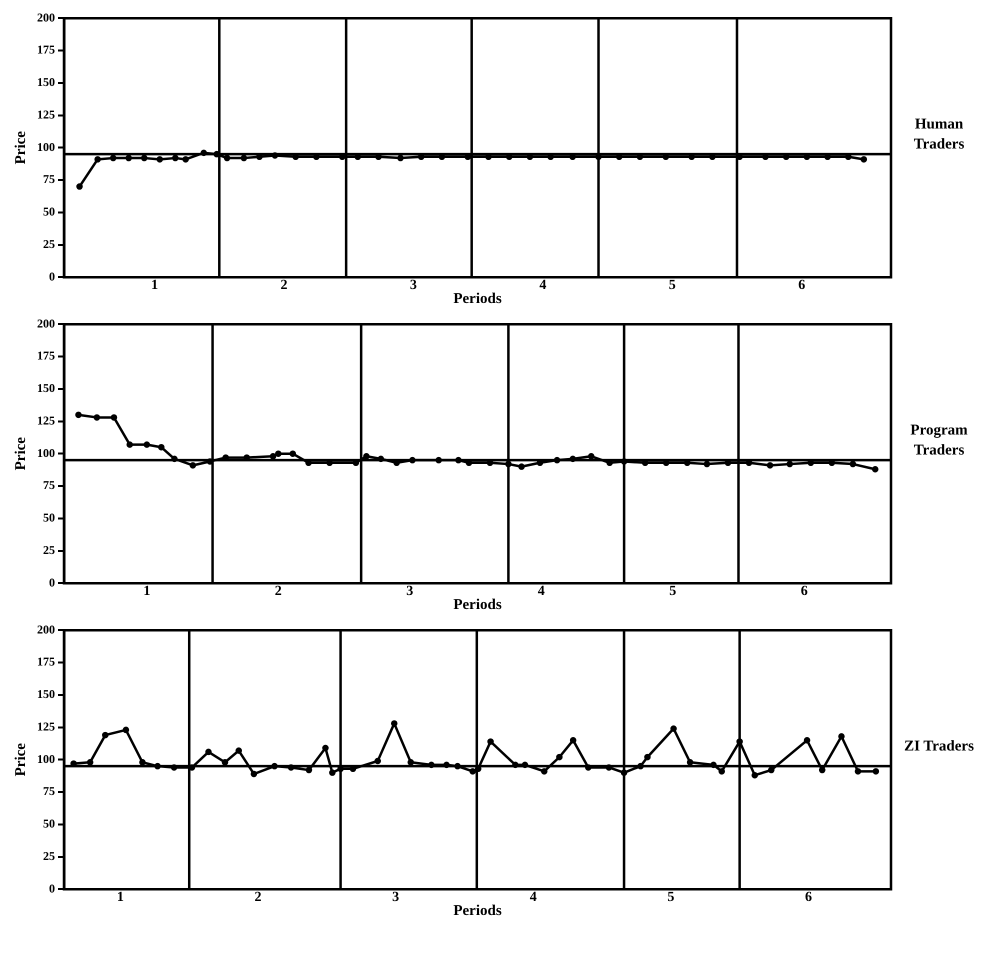 Image resolution: width=997 pixels, height=979 pixels. Describe the element at coordinates (46, 726) in the screenshot. I see `y-tick-label: 125` at that location.